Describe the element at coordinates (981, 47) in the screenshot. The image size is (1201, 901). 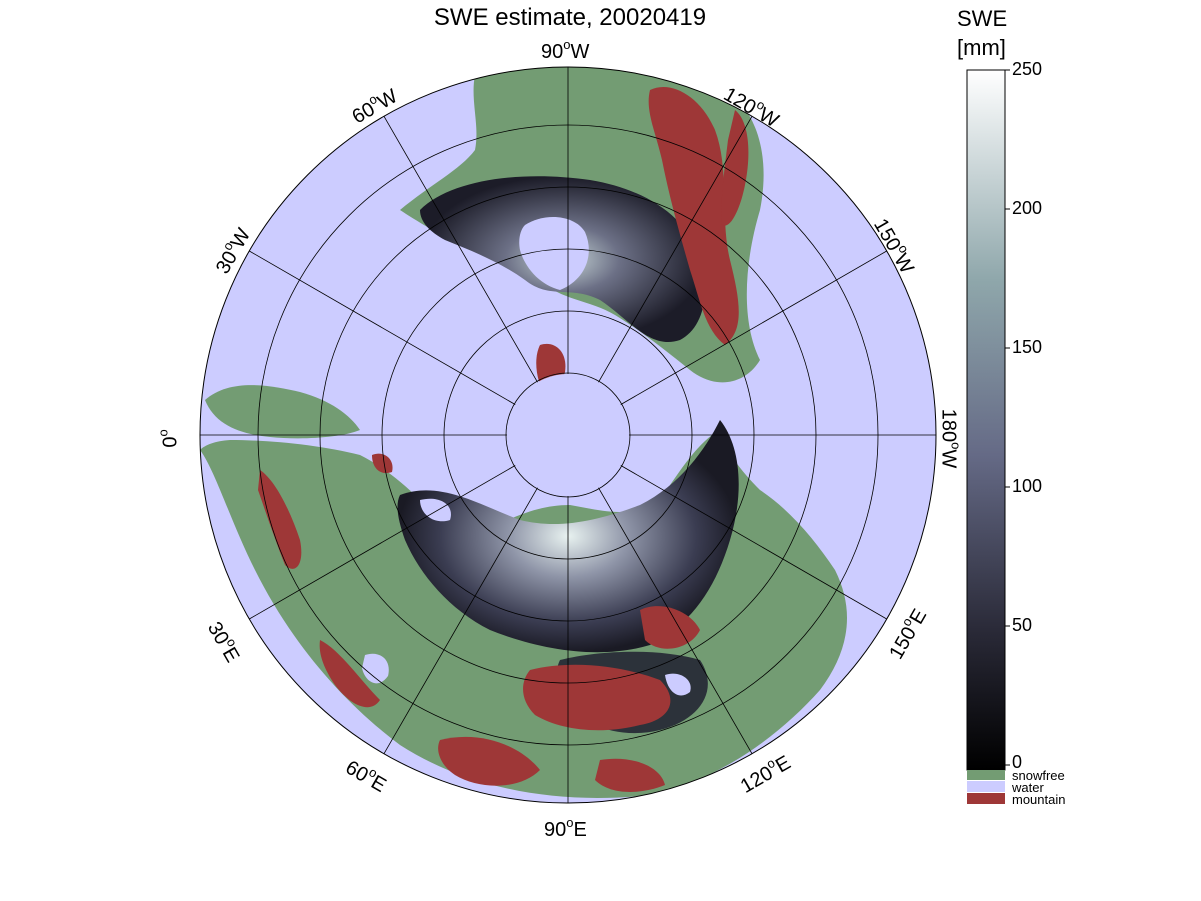
I see `colorbar-title-line2: [mm]` at that location.